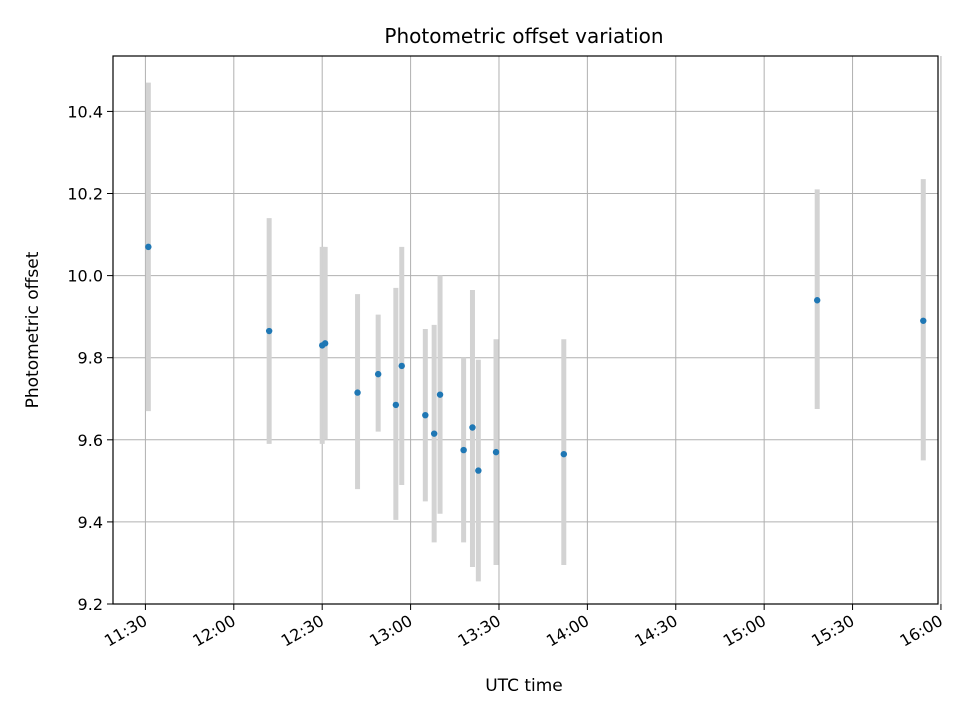 This screenshot has width=960, height=720. Describe the element at coordinates (523, 36) in the screenshot. I see `chart-title: Photometric offset variation` at that location.